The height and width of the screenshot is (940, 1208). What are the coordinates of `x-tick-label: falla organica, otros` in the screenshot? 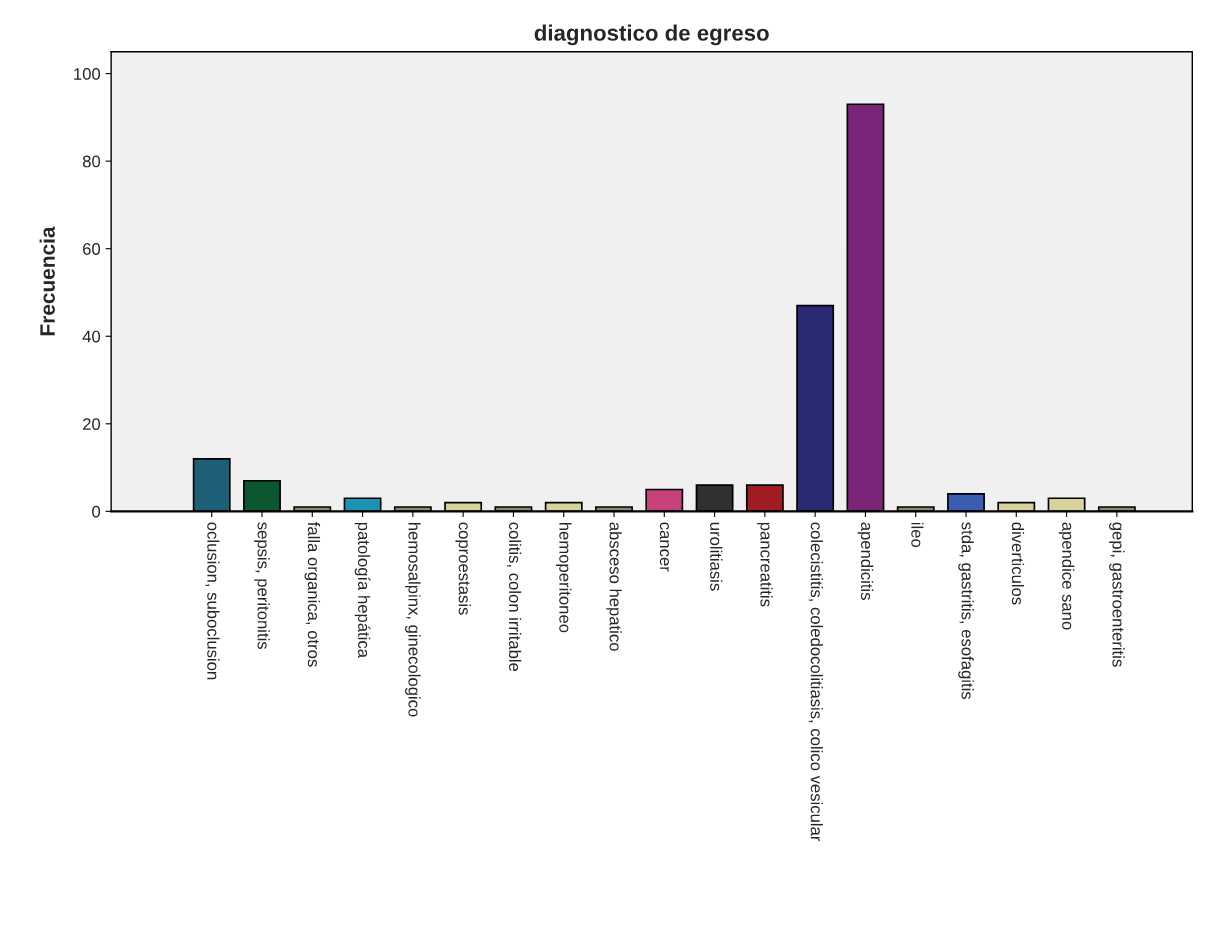 It's located at (312, 594).